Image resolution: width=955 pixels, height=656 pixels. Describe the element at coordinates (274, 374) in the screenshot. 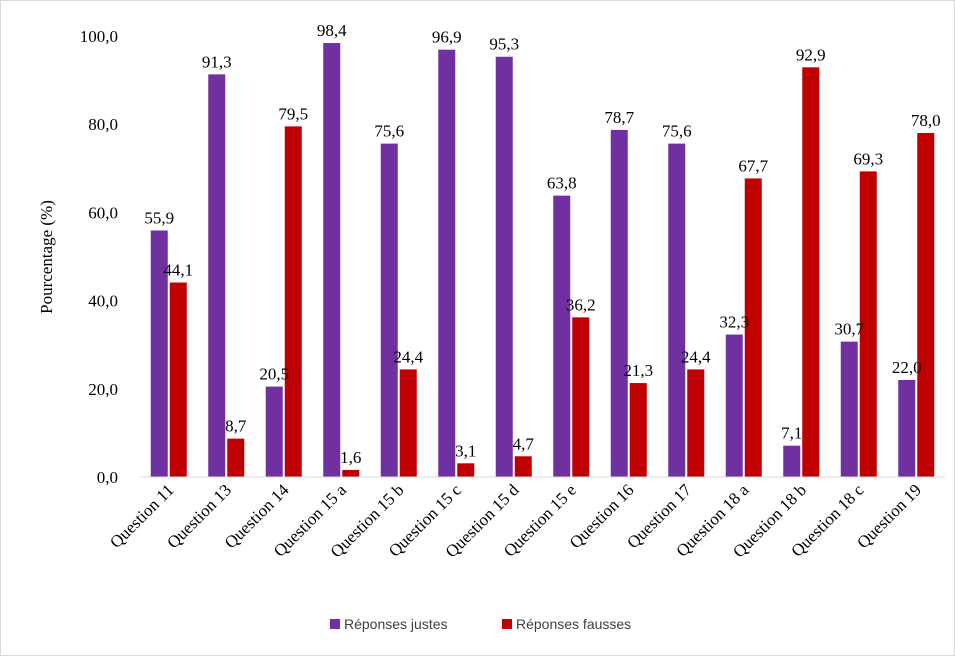

I see `data-label: 20,5` at that location.